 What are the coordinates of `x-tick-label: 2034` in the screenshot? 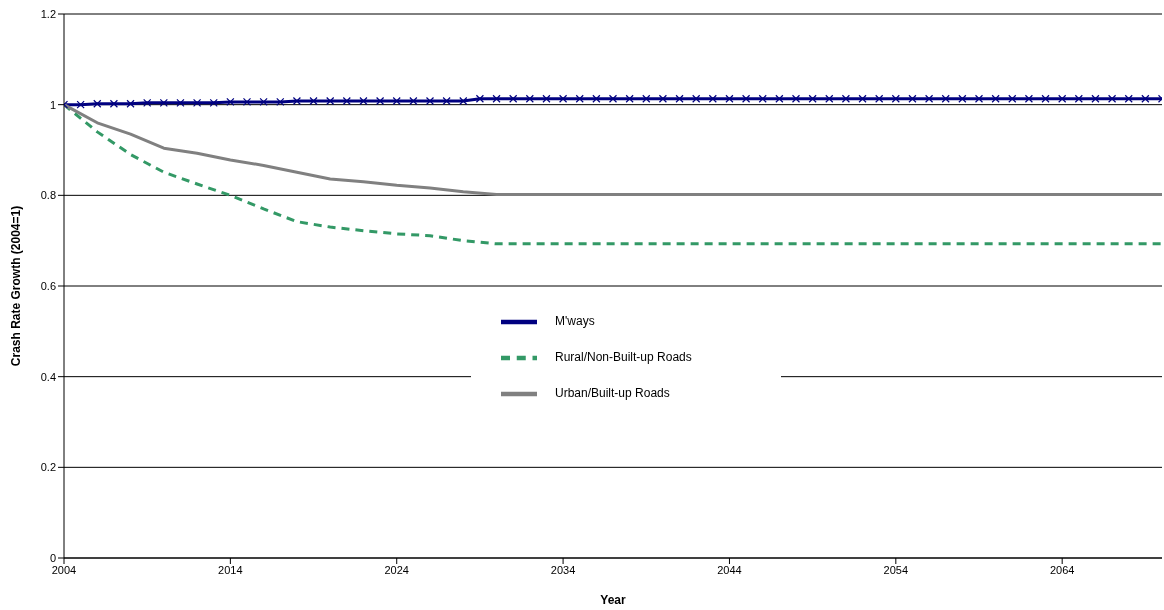 It's located at (563, 569).